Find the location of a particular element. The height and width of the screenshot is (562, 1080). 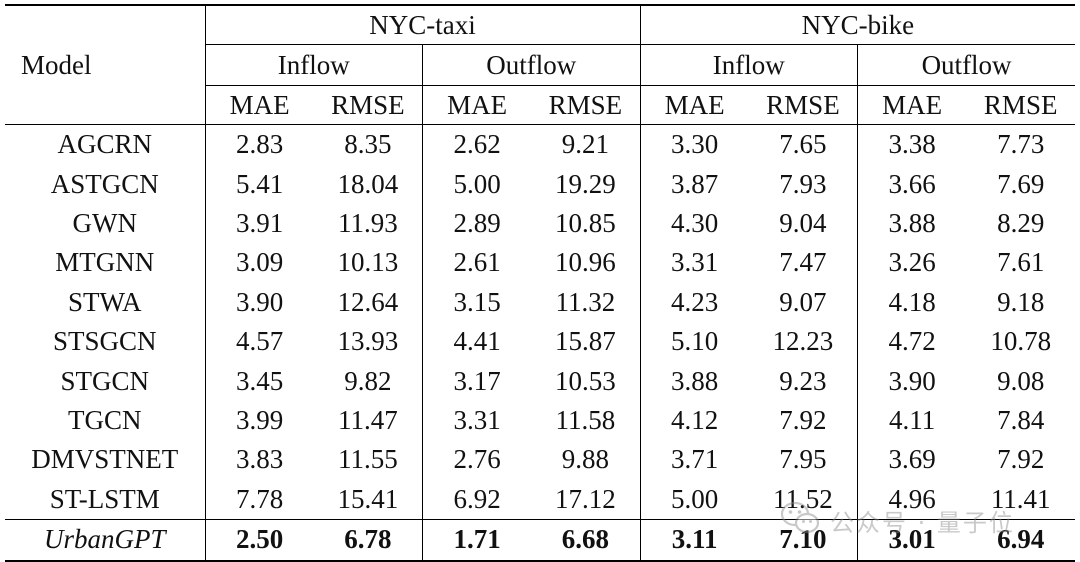

metric-value: 9.21 is located at coordinates (586, 144).